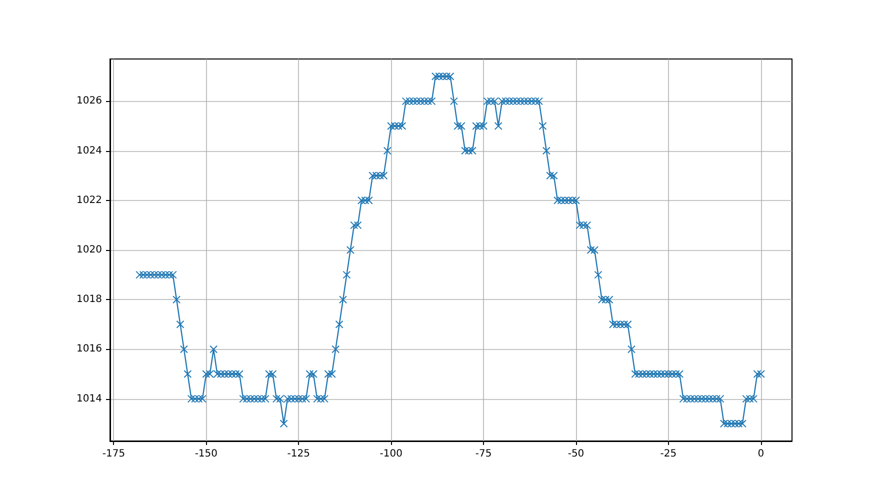 The image size is (880, 495). Describe the element at coordinates (89, 300) in the screenshot. I see `y-tick-label: 1018` at that location.